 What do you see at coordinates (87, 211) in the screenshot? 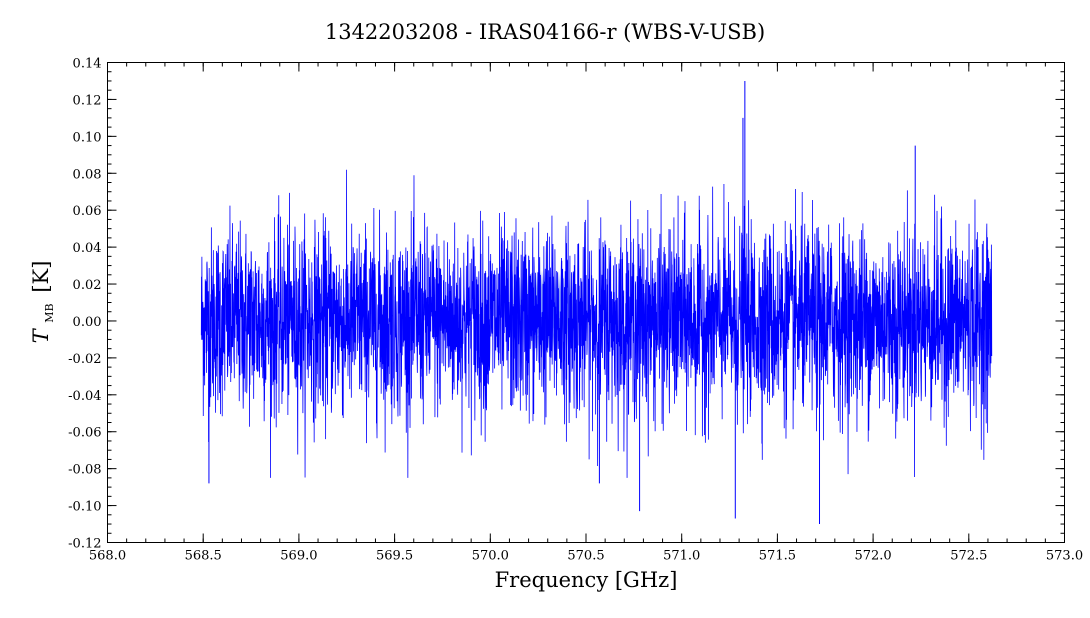
I see `y-tick-label: 0.06` at bounding box center [87, 211].